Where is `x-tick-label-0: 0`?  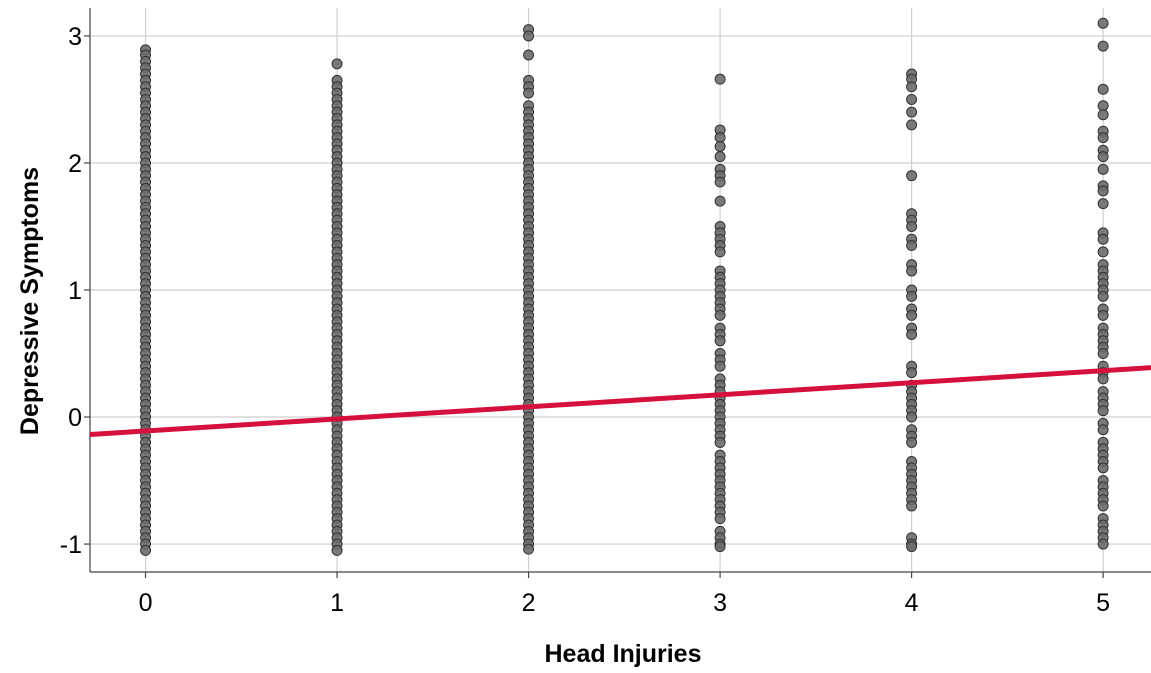 x-tick-label-0: 0 is located at coordinates (146, 603).